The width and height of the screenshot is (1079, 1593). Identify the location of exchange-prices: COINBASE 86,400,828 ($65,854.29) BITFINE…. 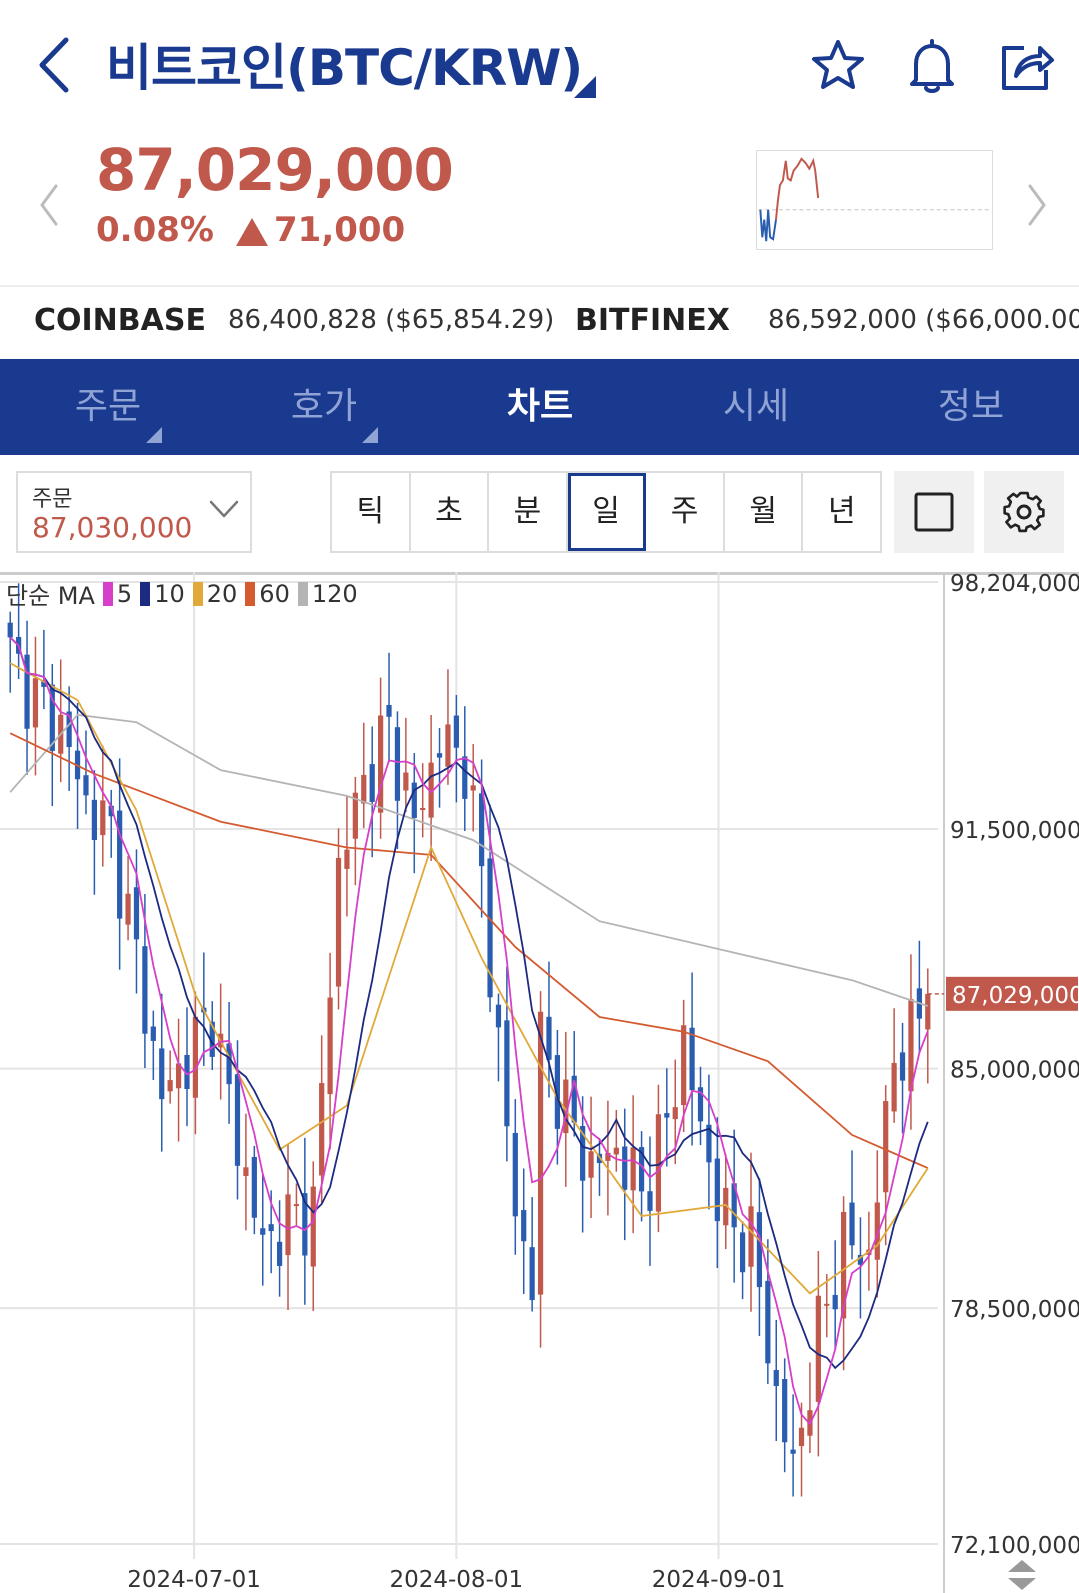
(539, 323).